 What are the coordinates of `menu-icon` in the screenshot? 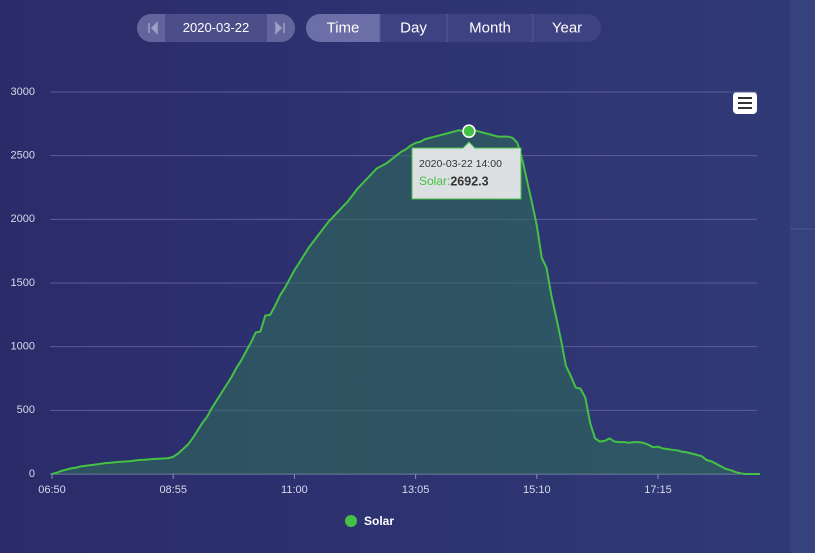 It's located at (745, 103).